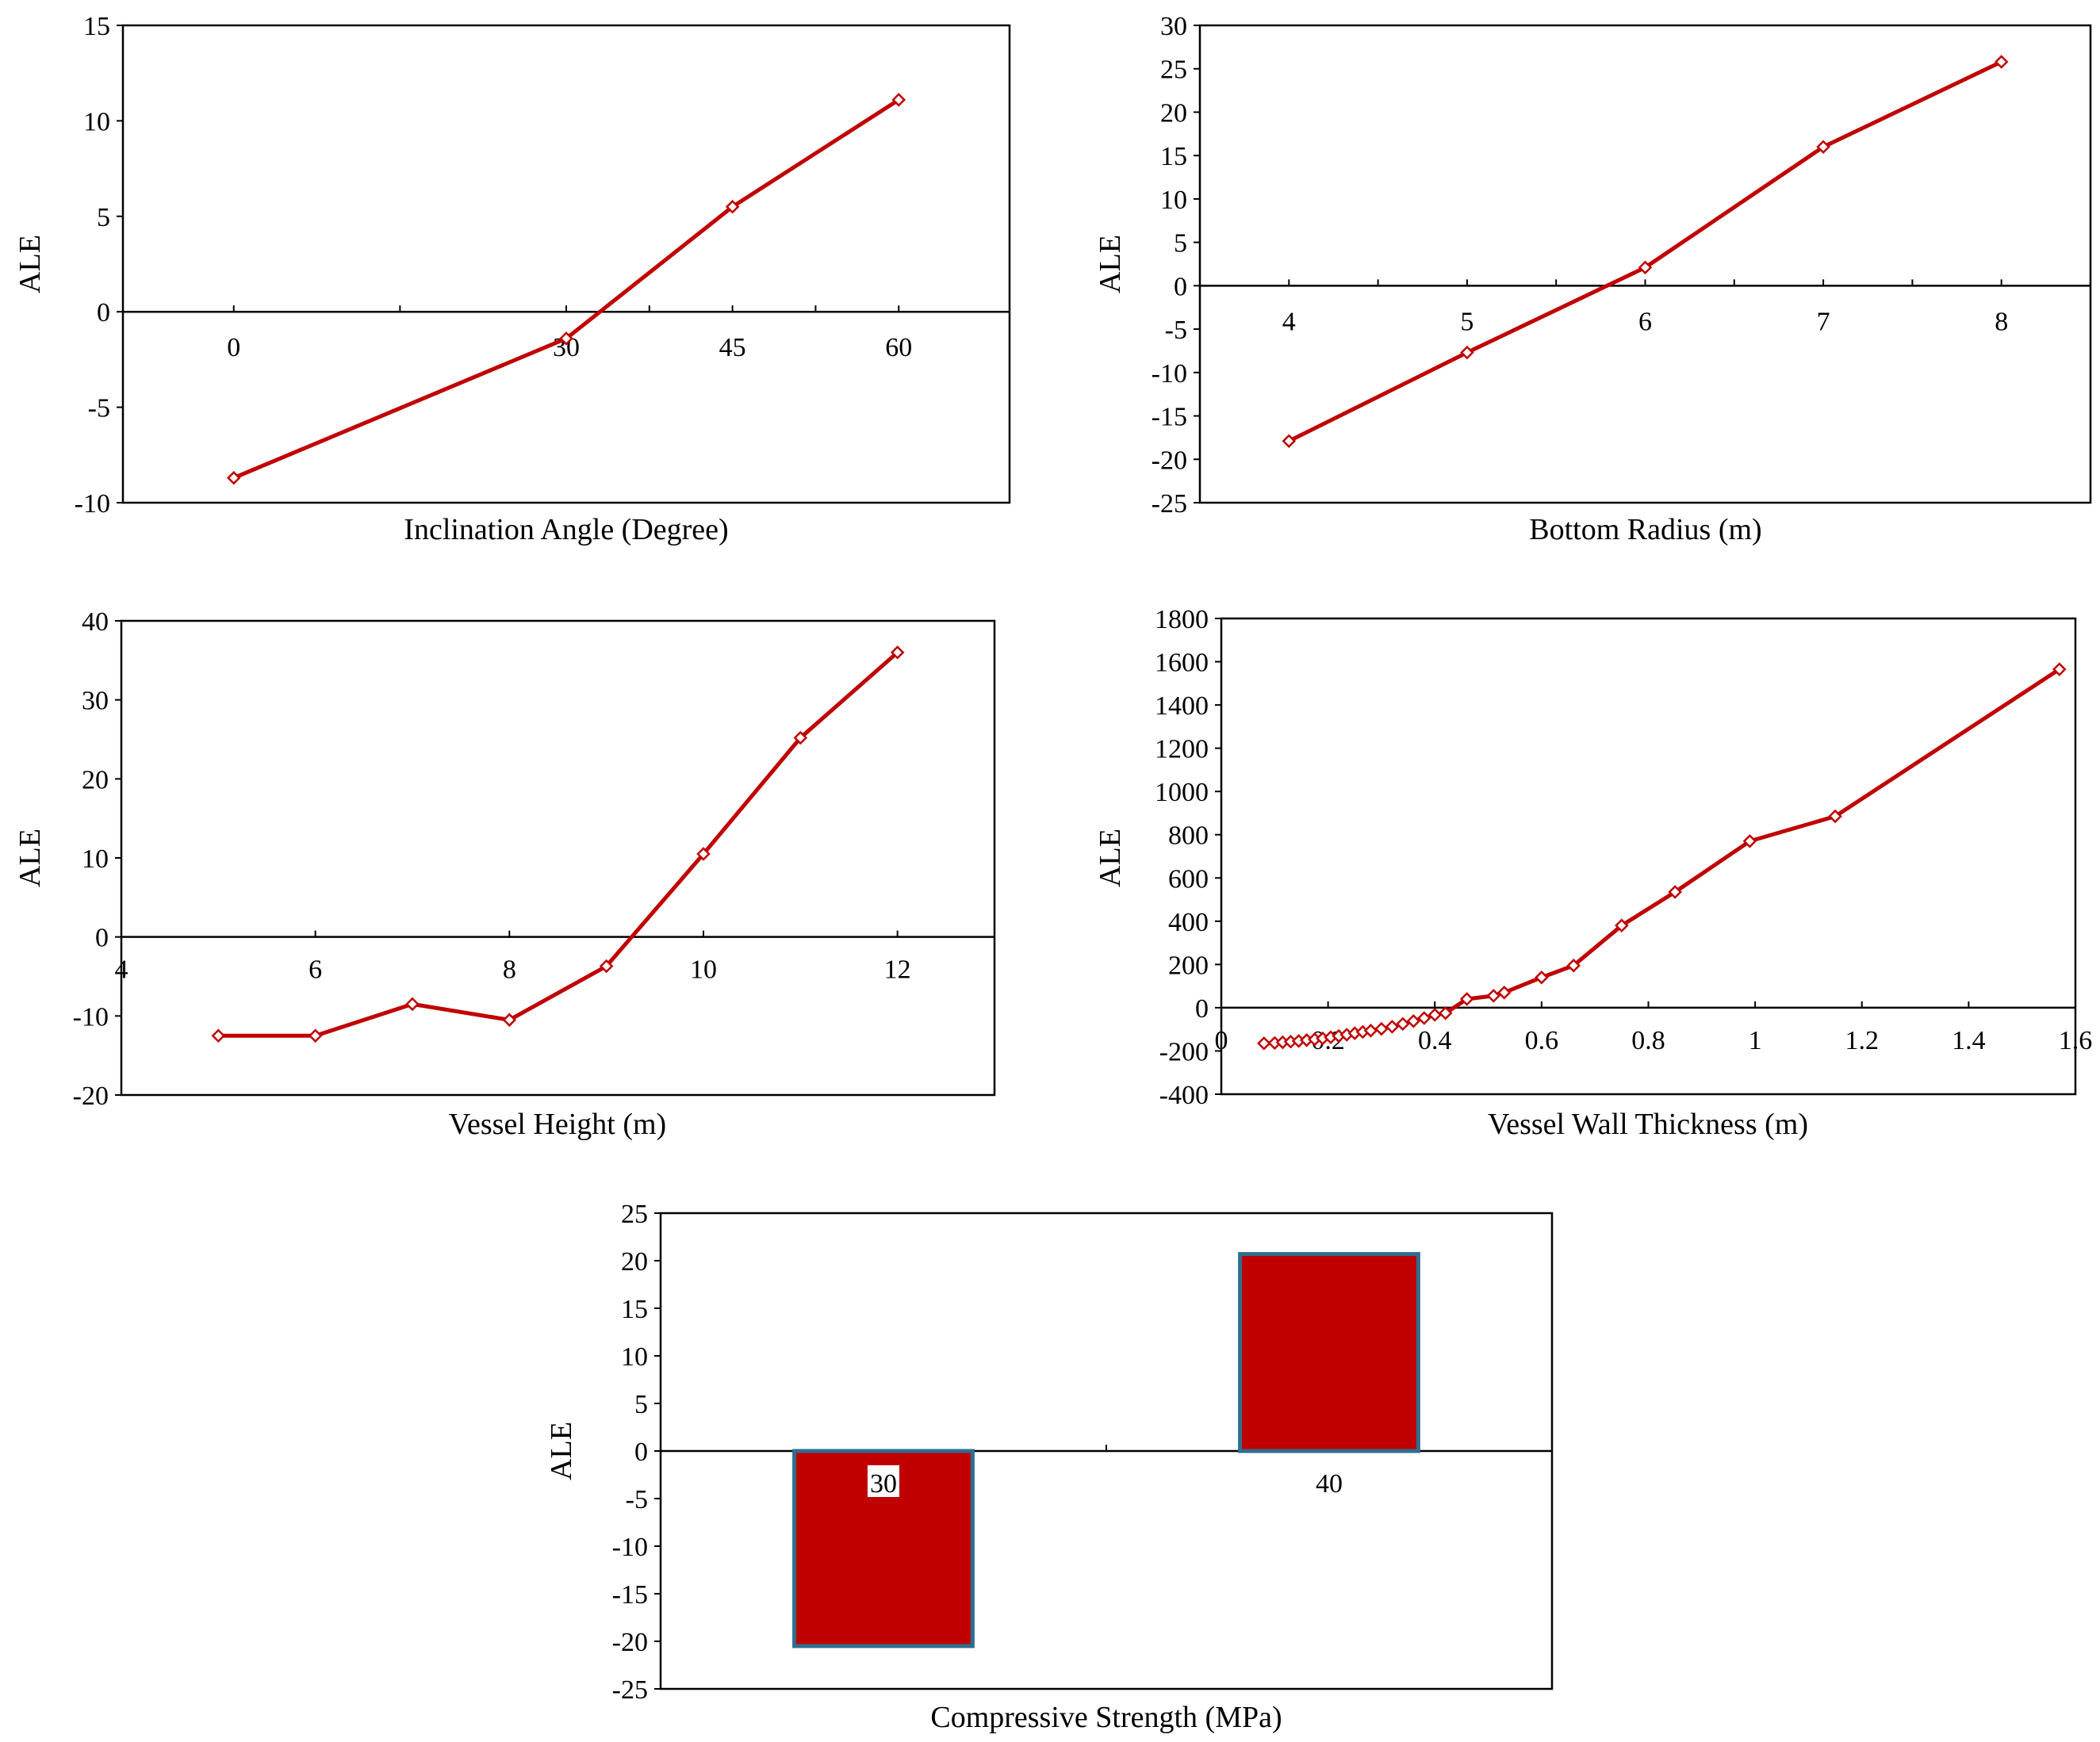 The image size is (2100, 1742). Describe the element at coordinates (897, 970) in the screenshot. I see `x-tick-label: 12` at that location.